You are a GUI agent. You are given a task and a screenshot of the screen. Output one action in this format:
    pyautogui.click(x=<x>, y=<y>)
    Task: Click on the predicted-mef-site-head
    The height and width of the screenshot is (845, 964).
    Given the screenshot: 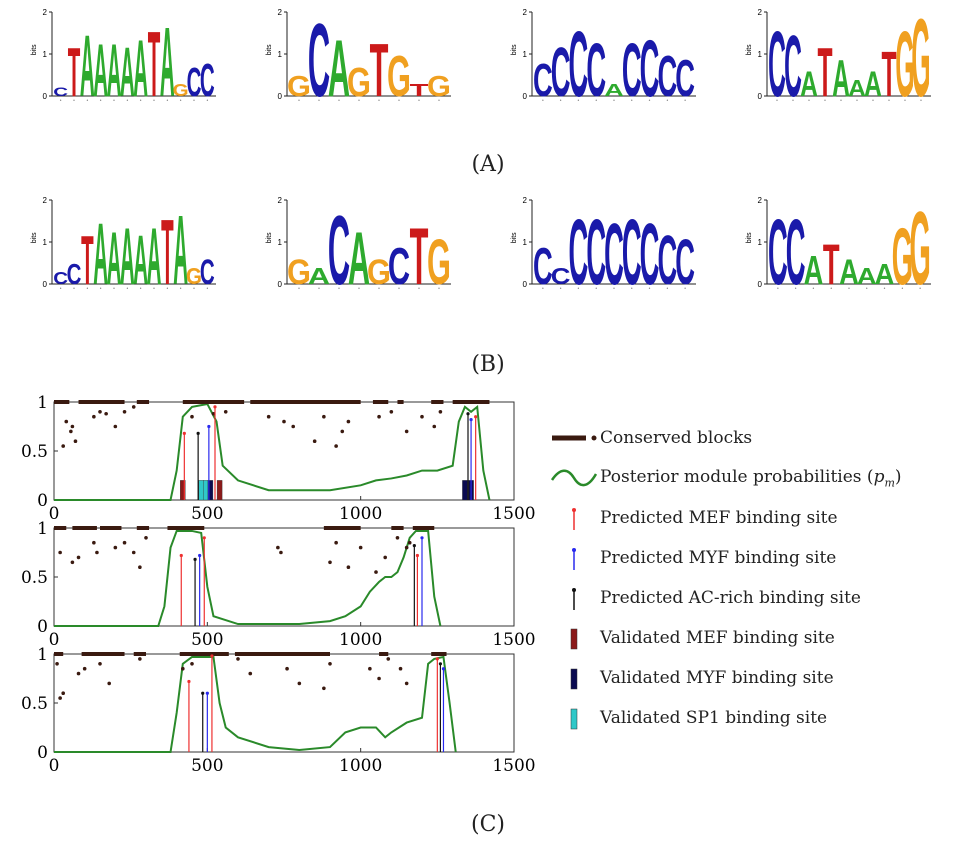 What is the action you would take?
    pyautogui.click(x=417, y=555)
    